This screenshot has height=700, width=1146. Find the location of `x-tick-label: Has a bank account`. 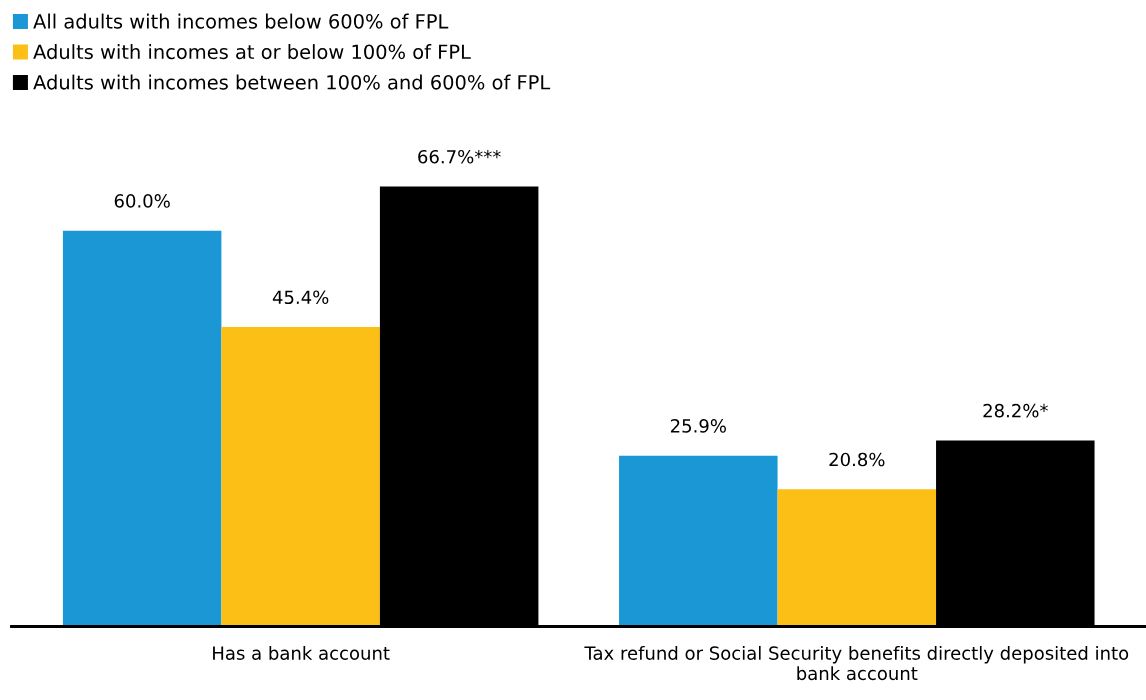

x-tick-label: Has a bank account is located at coordinates (301, 652).